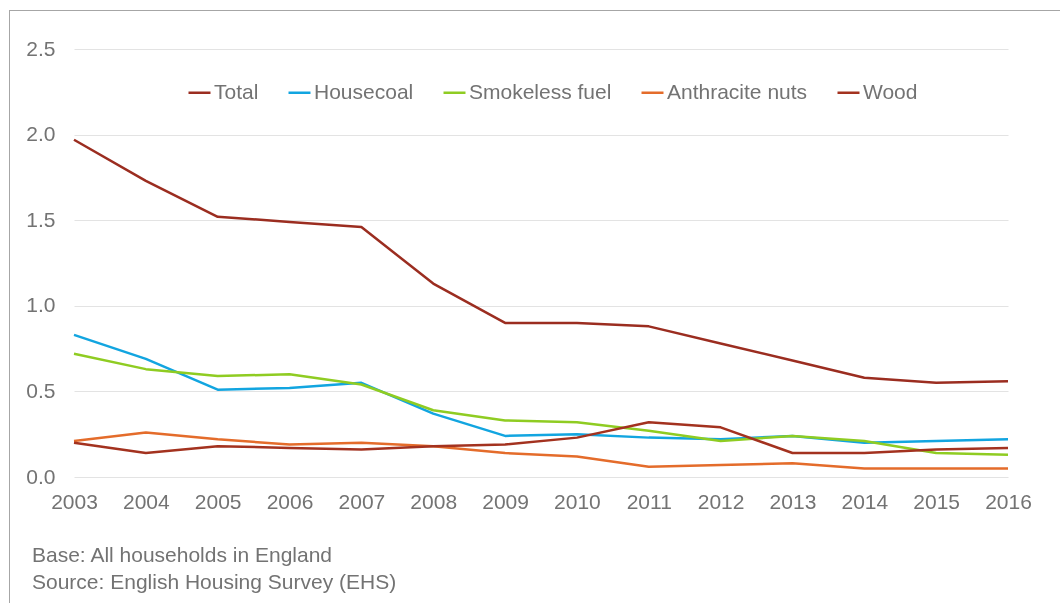  Describe the element at coordinates (937, 501) in the screenshot. I see `x-tick-label: 2015` at that location.